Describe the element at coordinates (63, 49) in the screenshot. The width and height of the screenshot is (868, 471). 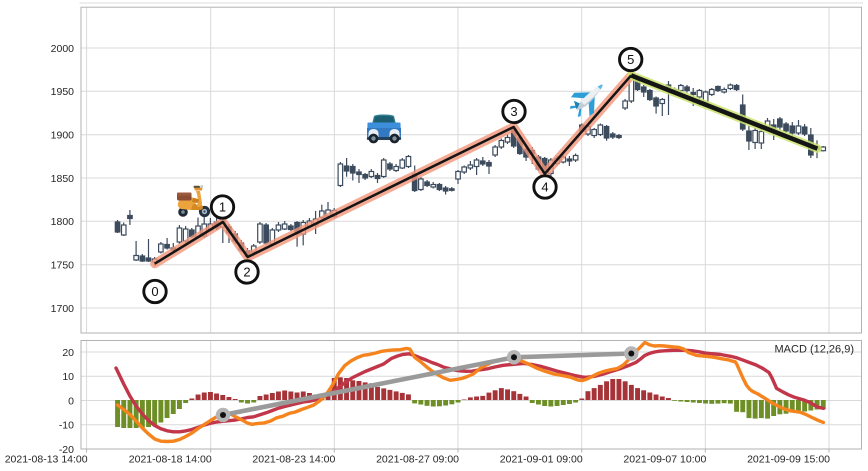
I see `svg-text: 2000` at that location.